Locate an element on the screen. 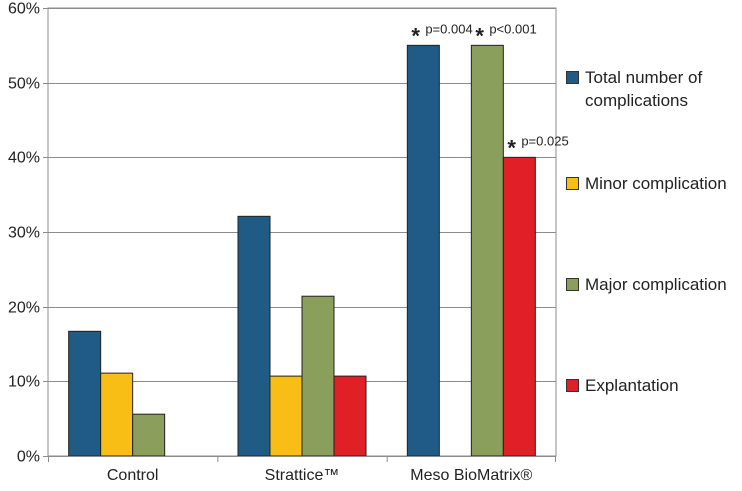  p-value-label: p=0.025 is located at coordinates (544, 140).